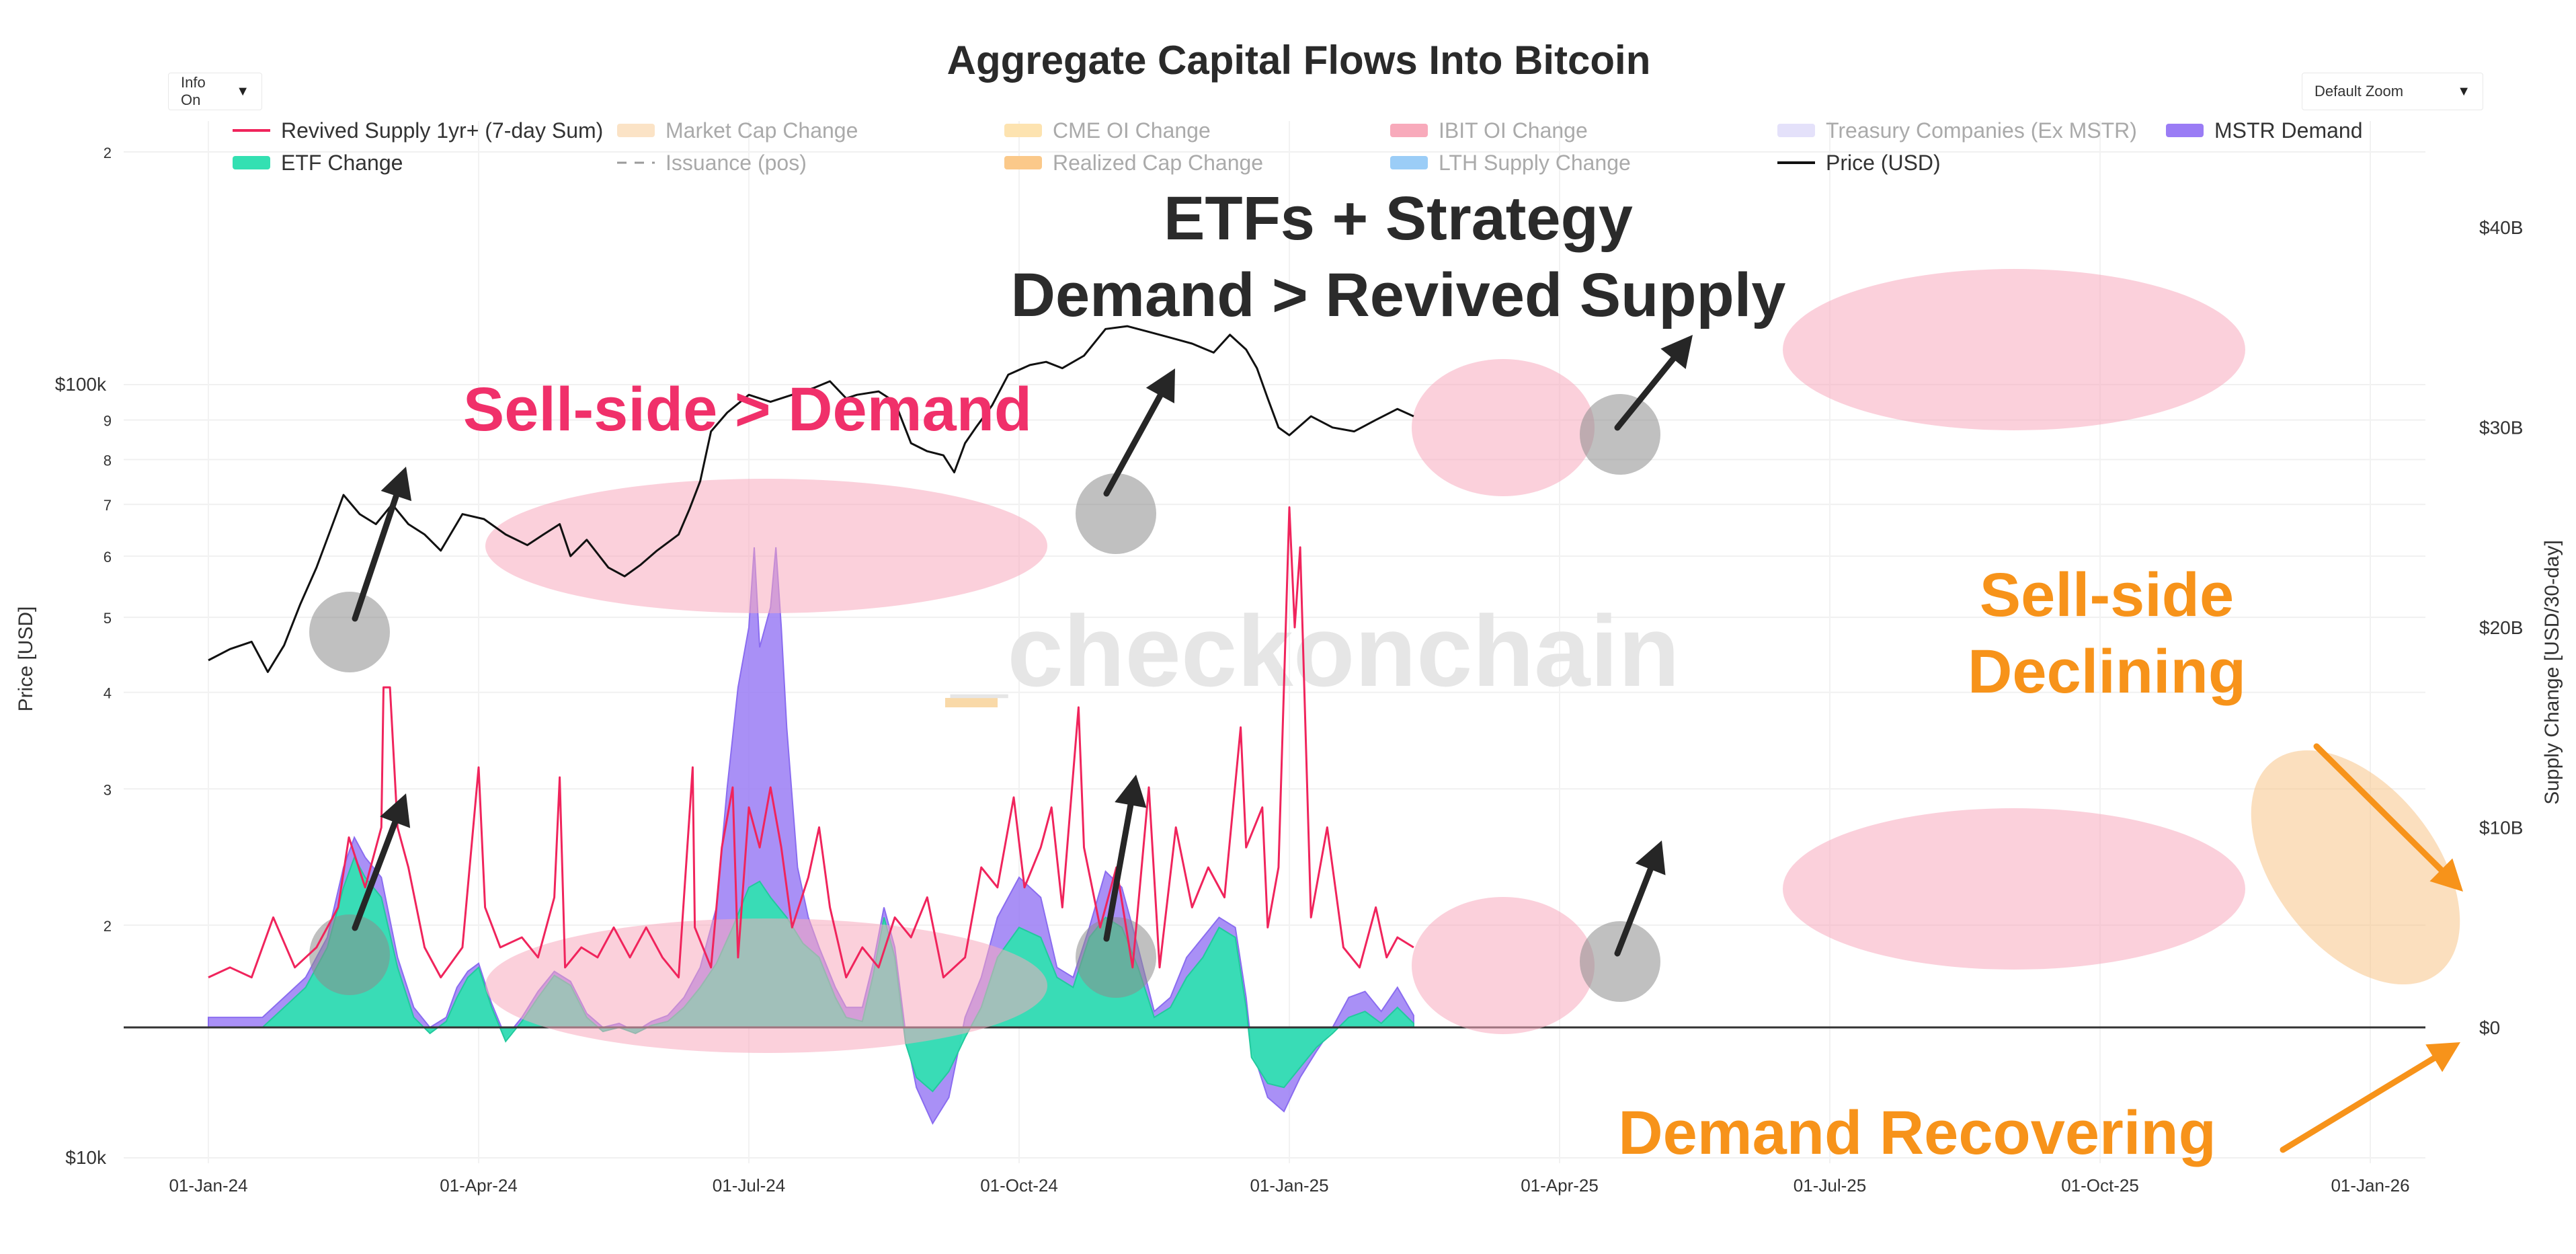 The width and height of the screenshot is (2576, 1254). Describe the element at coordinates (1023, 163) in the screenshot. I see `legend-realized-cap-change-swatch` at that location.